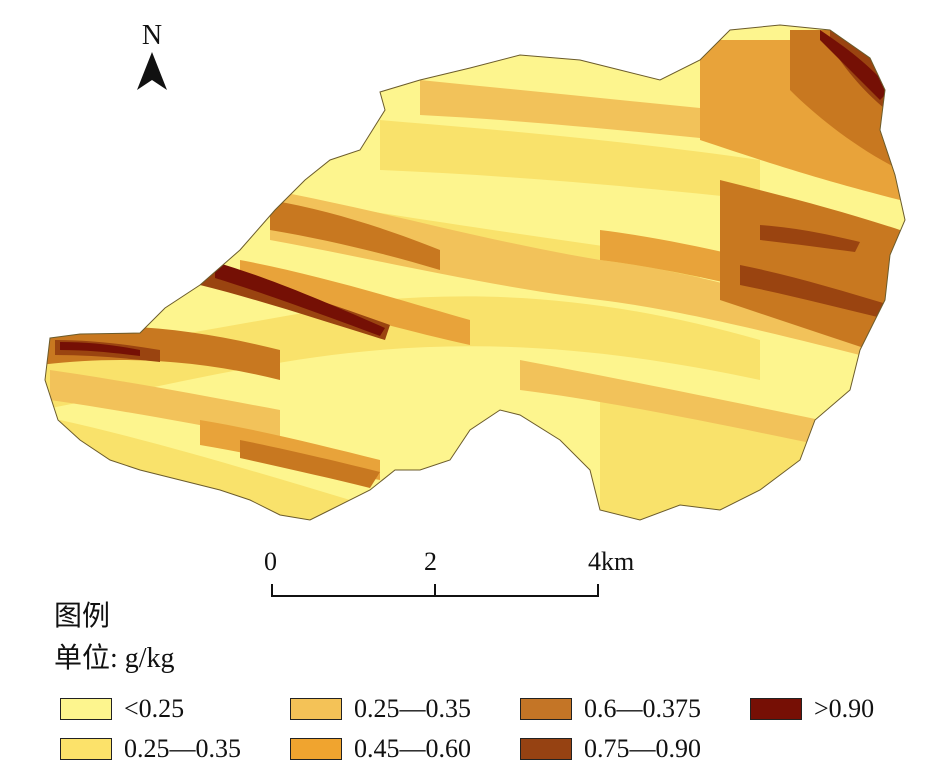 The width and height of the screenshot is (945, 779). I want to click on north-label: N, so click(152, 35).